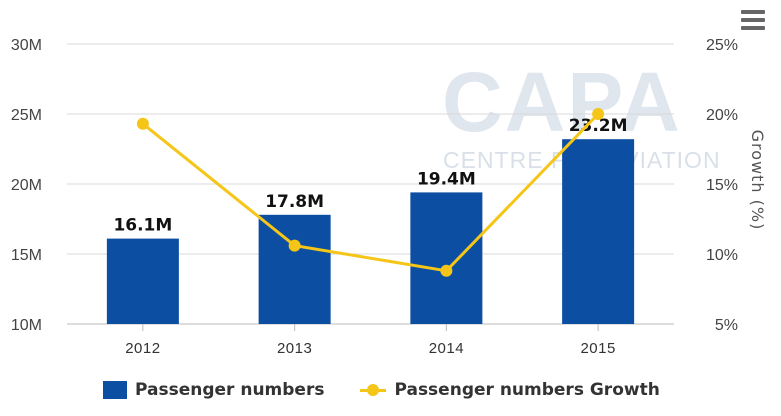  What do you see at coordinates (722, 115) in the screenshot?
I see `y-right-tick-label: 20%` at bounding box center [722, 115].